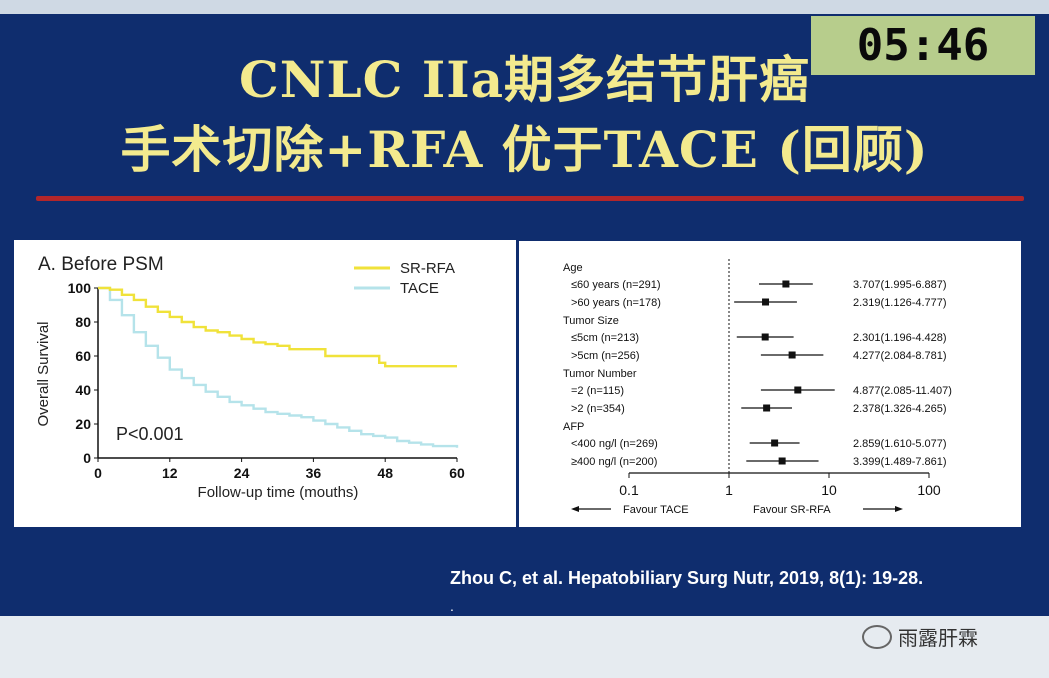 This screenshot has width=1049, height=678. I want to click on slide-title-line2: 手术切除+RFA 优于TACE (回顾), so click(524, 149).